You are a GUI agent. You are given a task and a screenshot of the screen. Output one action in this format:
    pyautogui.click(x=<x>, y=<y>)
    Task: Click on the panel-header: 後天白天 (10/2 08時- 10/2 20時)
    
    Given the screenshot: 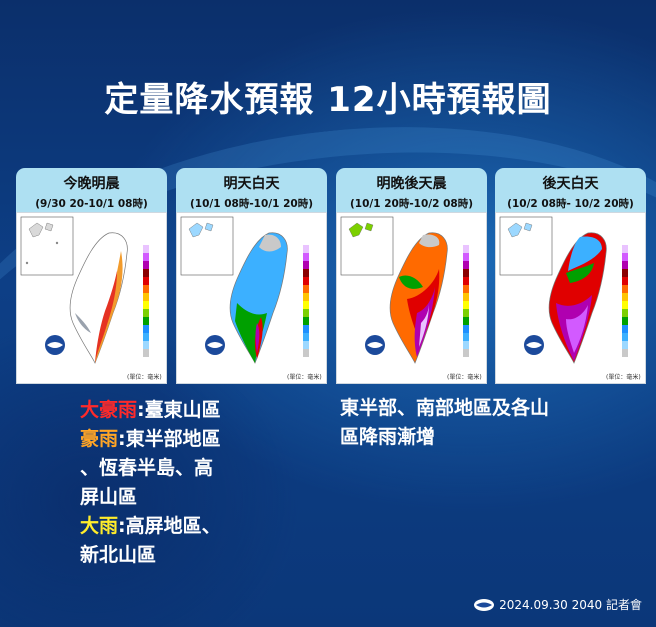 What is the action you would take?
    pyautogui.click(x=570, y=190)
    